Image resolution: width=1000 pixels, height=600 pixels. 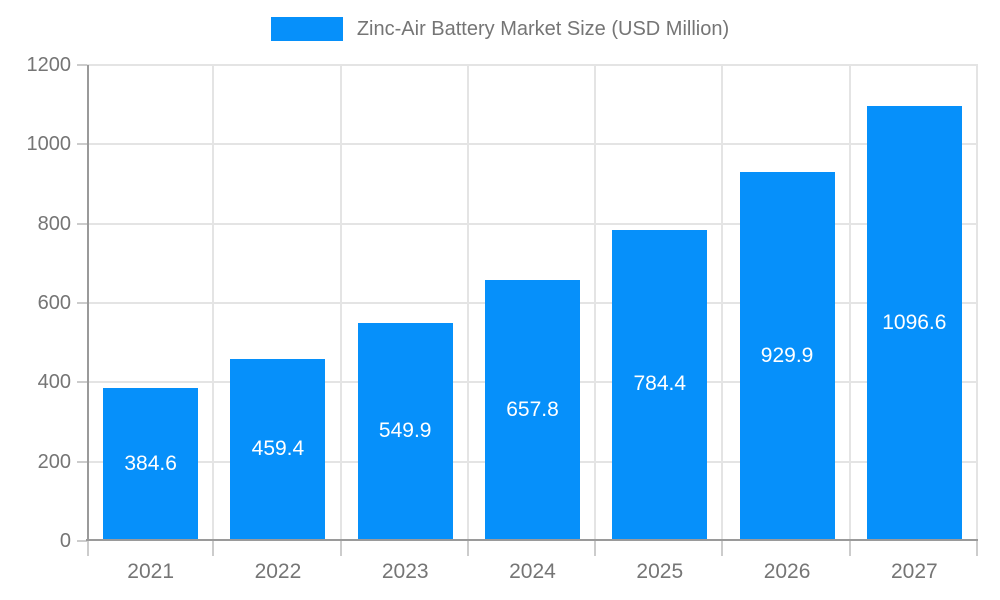 What do you see at coordinates (49, 65) in the screenshot?
I see `y-axis-tick-label: 1200` at bounding box center [49, 65].